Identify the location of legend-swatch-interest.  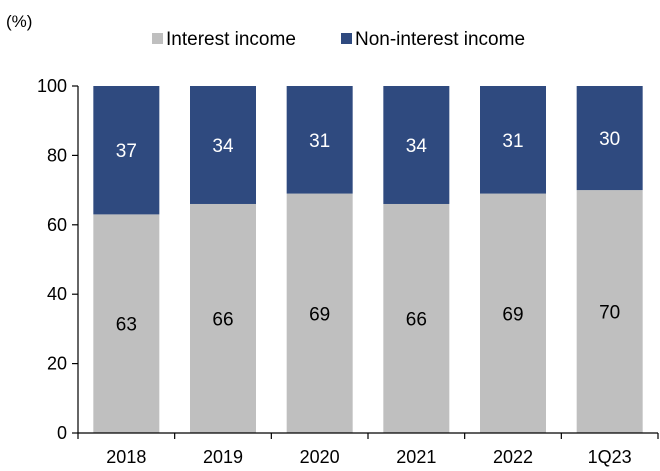
(157, 38).